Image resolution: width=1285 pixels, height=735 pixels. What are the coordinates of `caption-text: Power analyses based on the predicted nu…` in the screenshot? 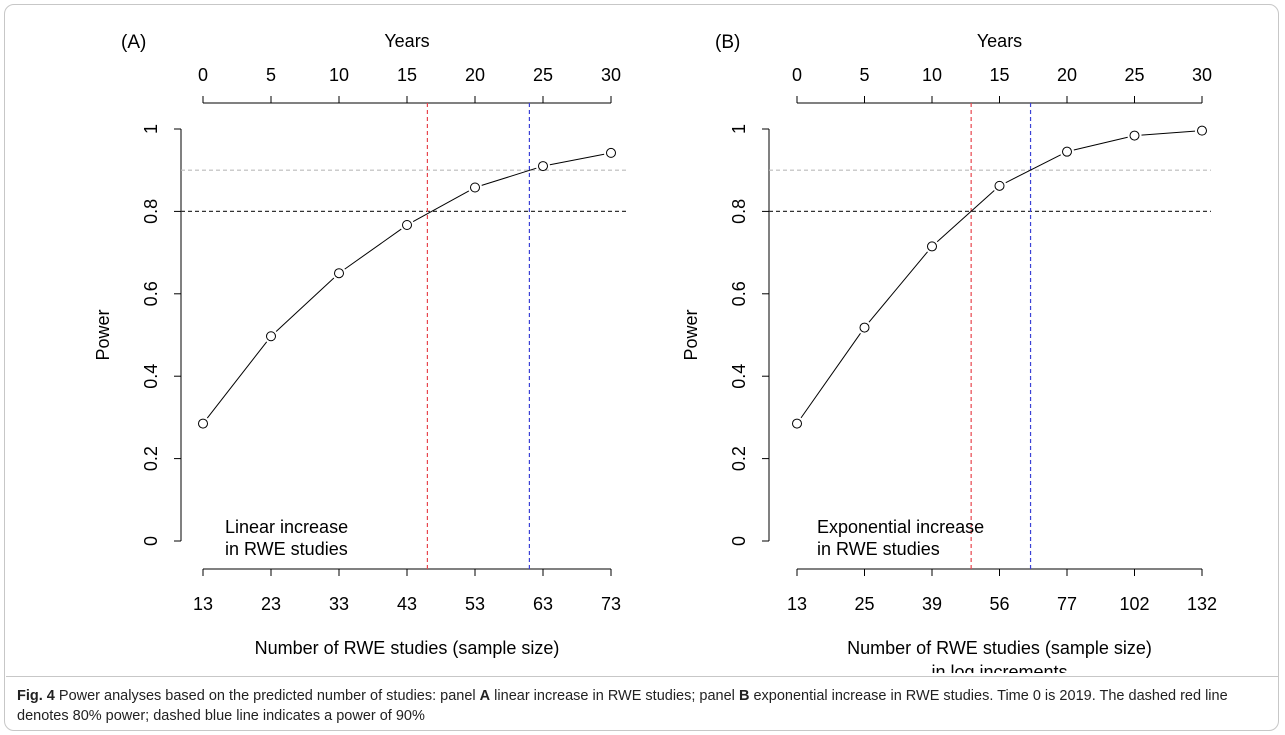 It's located at (267, 696).